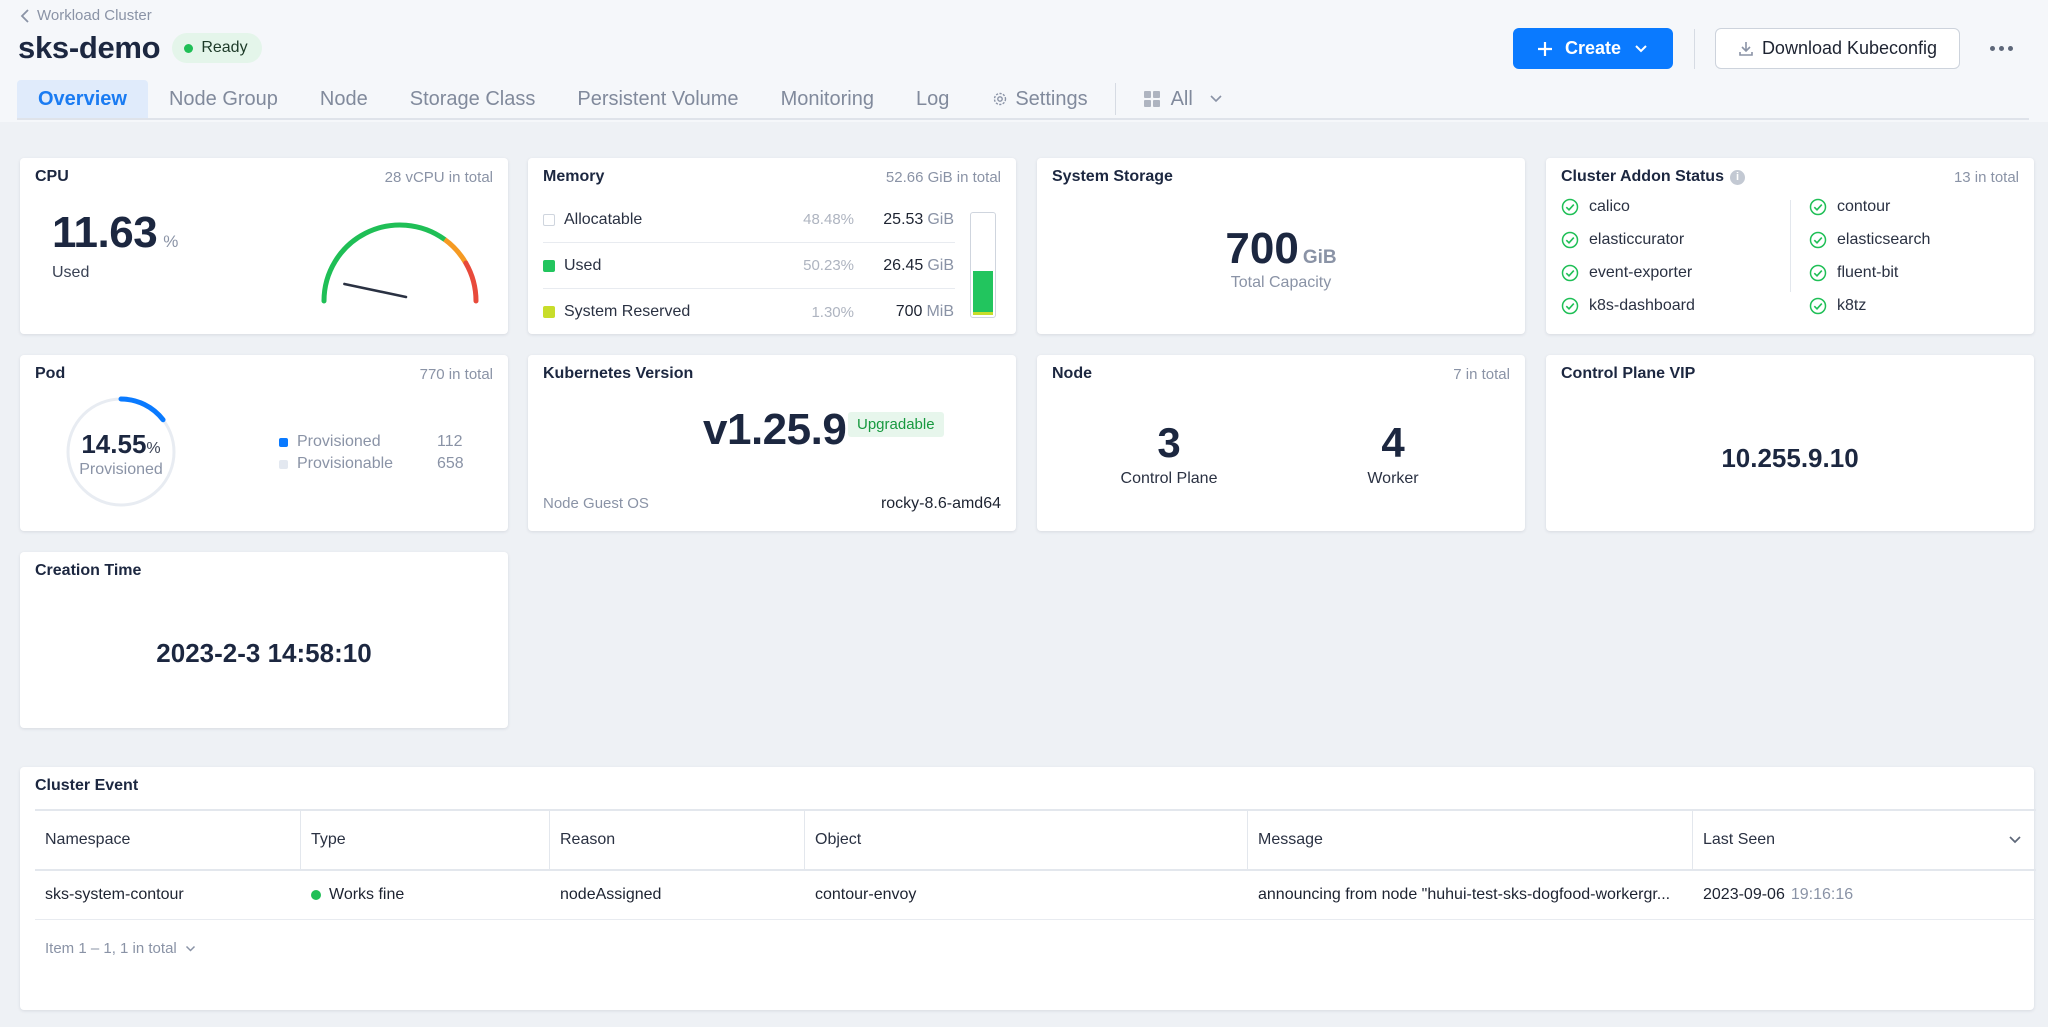 The width and height of the screenshot is (2048, 1027). What do you see at coordinates (438, 177) in the screenshot?
I see `cpu-total: 28 vCPU in total` at bounding box center [438, 177].